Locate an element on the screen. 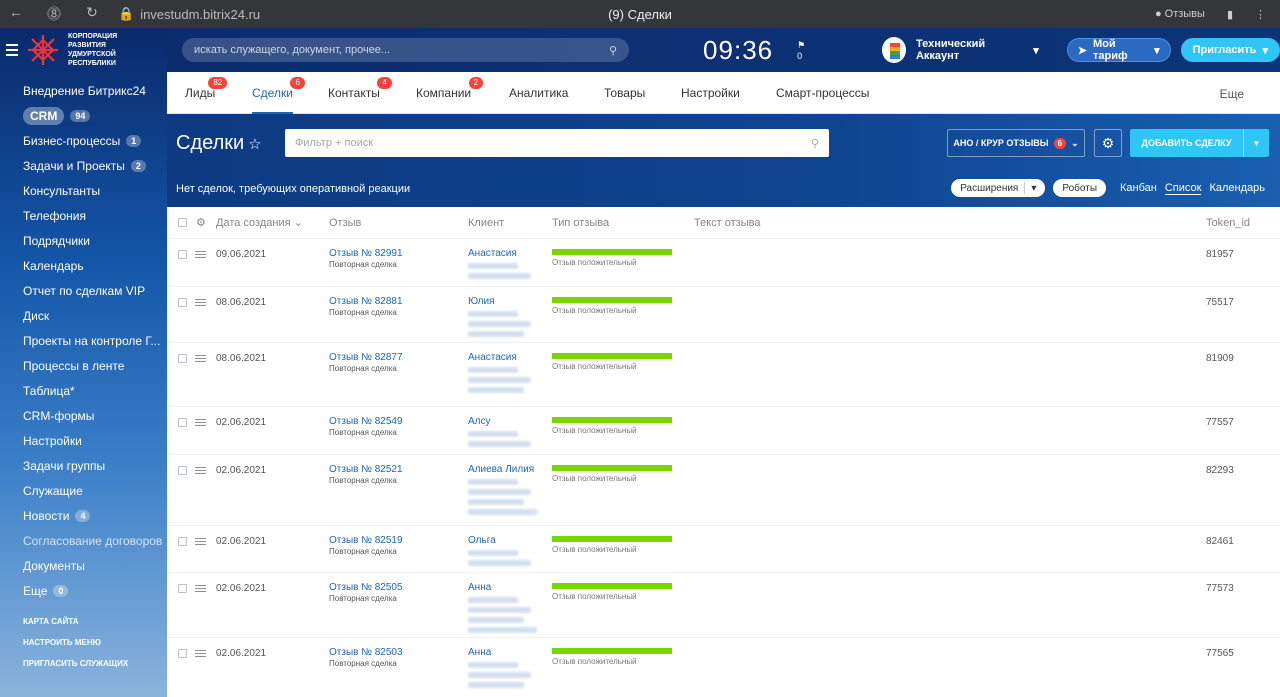  deal-link: Отзыв № 82549 is located at coordinates (366, 421).